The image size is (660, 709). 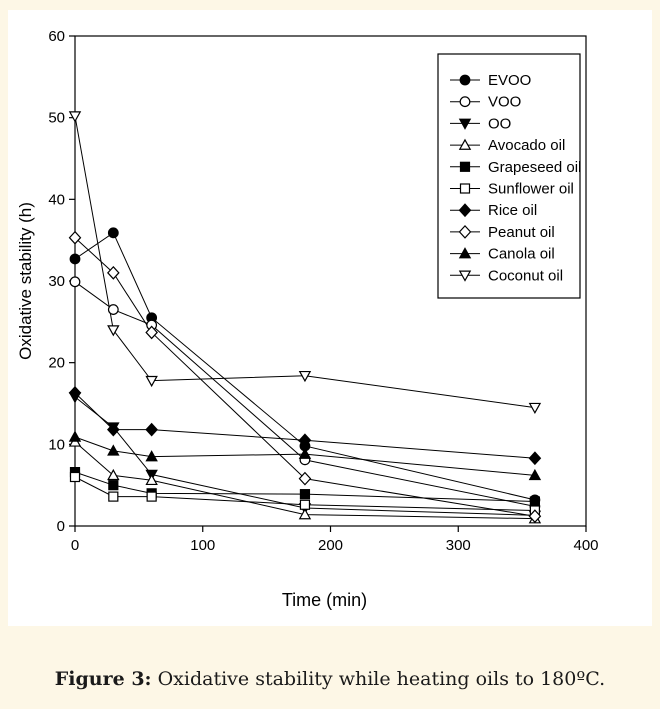 I want to click on legend-item-sunflower-oil: Sunflower oil, so click(x=512, y=189).